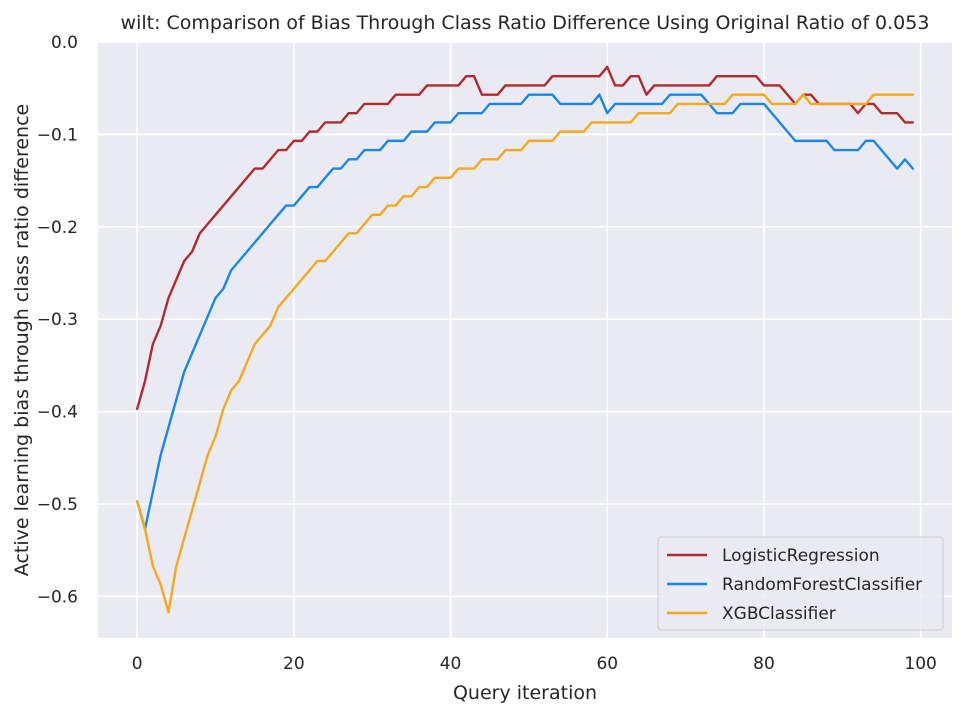  I want to click on y-tick-label: −0.5, so click(57, 505).